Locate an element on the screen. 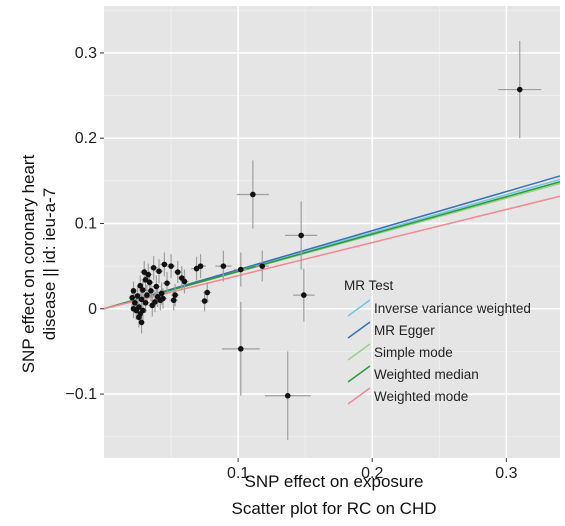 The height and width of the screenshot is (526, 565). legend-item: Weighted mode is located at coordinates (407, 396).